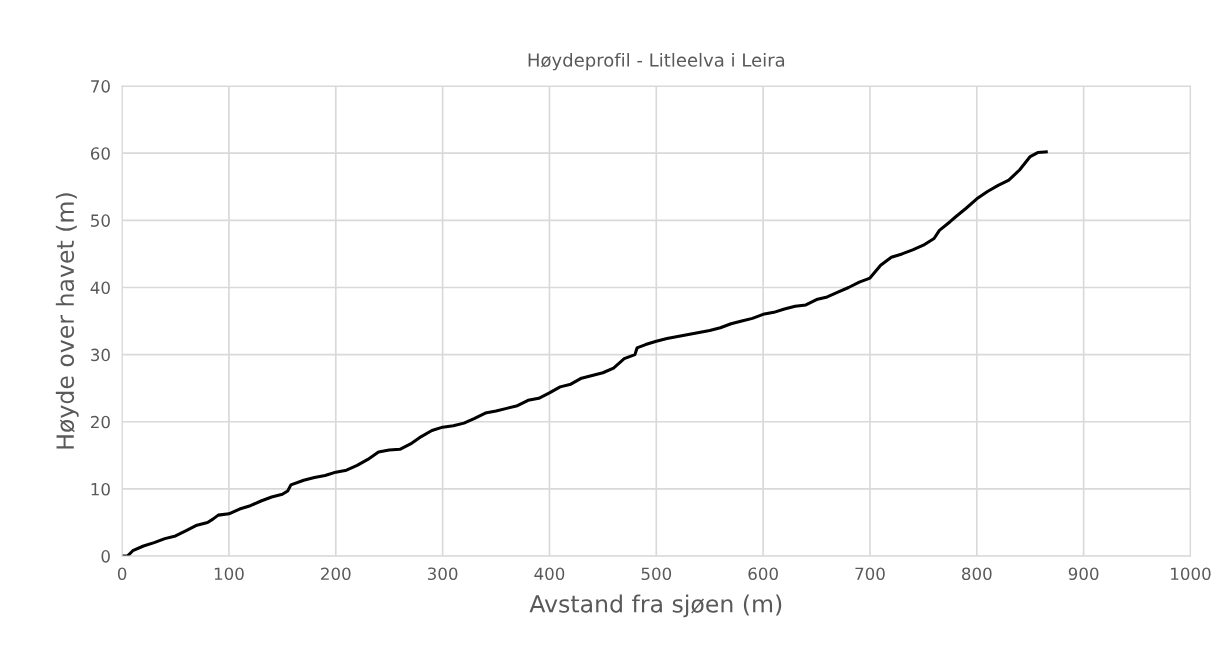 The height and width of the screenshot is (662, 1221). Describe the element at coordinates (763, 574) in the screenshot. I see `x-tick-label: 600` at that location.